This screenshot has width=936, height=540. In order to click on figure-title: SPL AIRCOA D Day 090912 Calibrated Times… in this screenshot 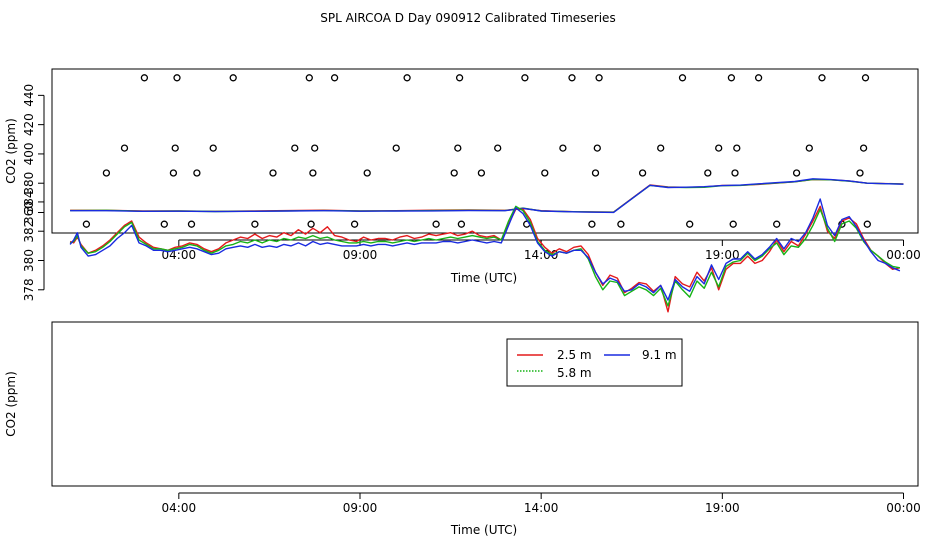, I will do `click(467, 18)`.